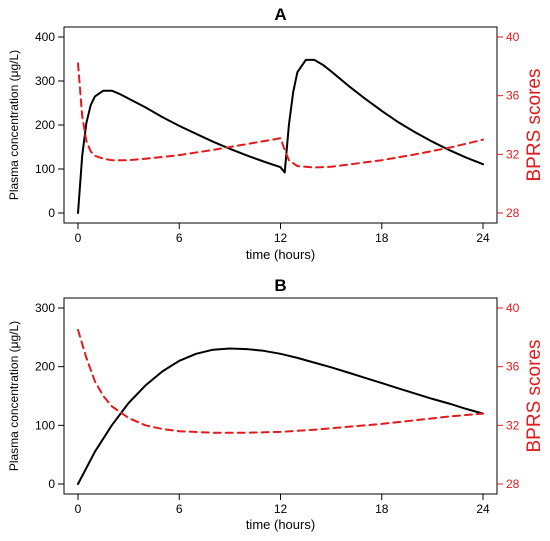 Image resolution: width=550 pixels, height=541 pixels. I want to click on left-tick-label: 400, so click(45, 37).